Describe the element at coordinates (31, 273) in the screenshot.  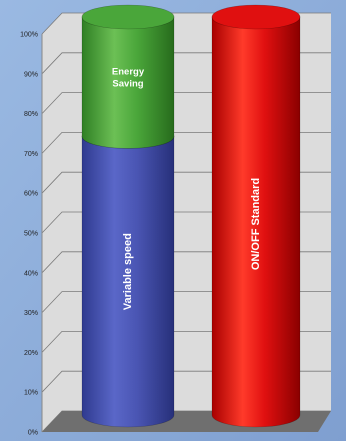
I see `y-tick-label: 40%` at that location.